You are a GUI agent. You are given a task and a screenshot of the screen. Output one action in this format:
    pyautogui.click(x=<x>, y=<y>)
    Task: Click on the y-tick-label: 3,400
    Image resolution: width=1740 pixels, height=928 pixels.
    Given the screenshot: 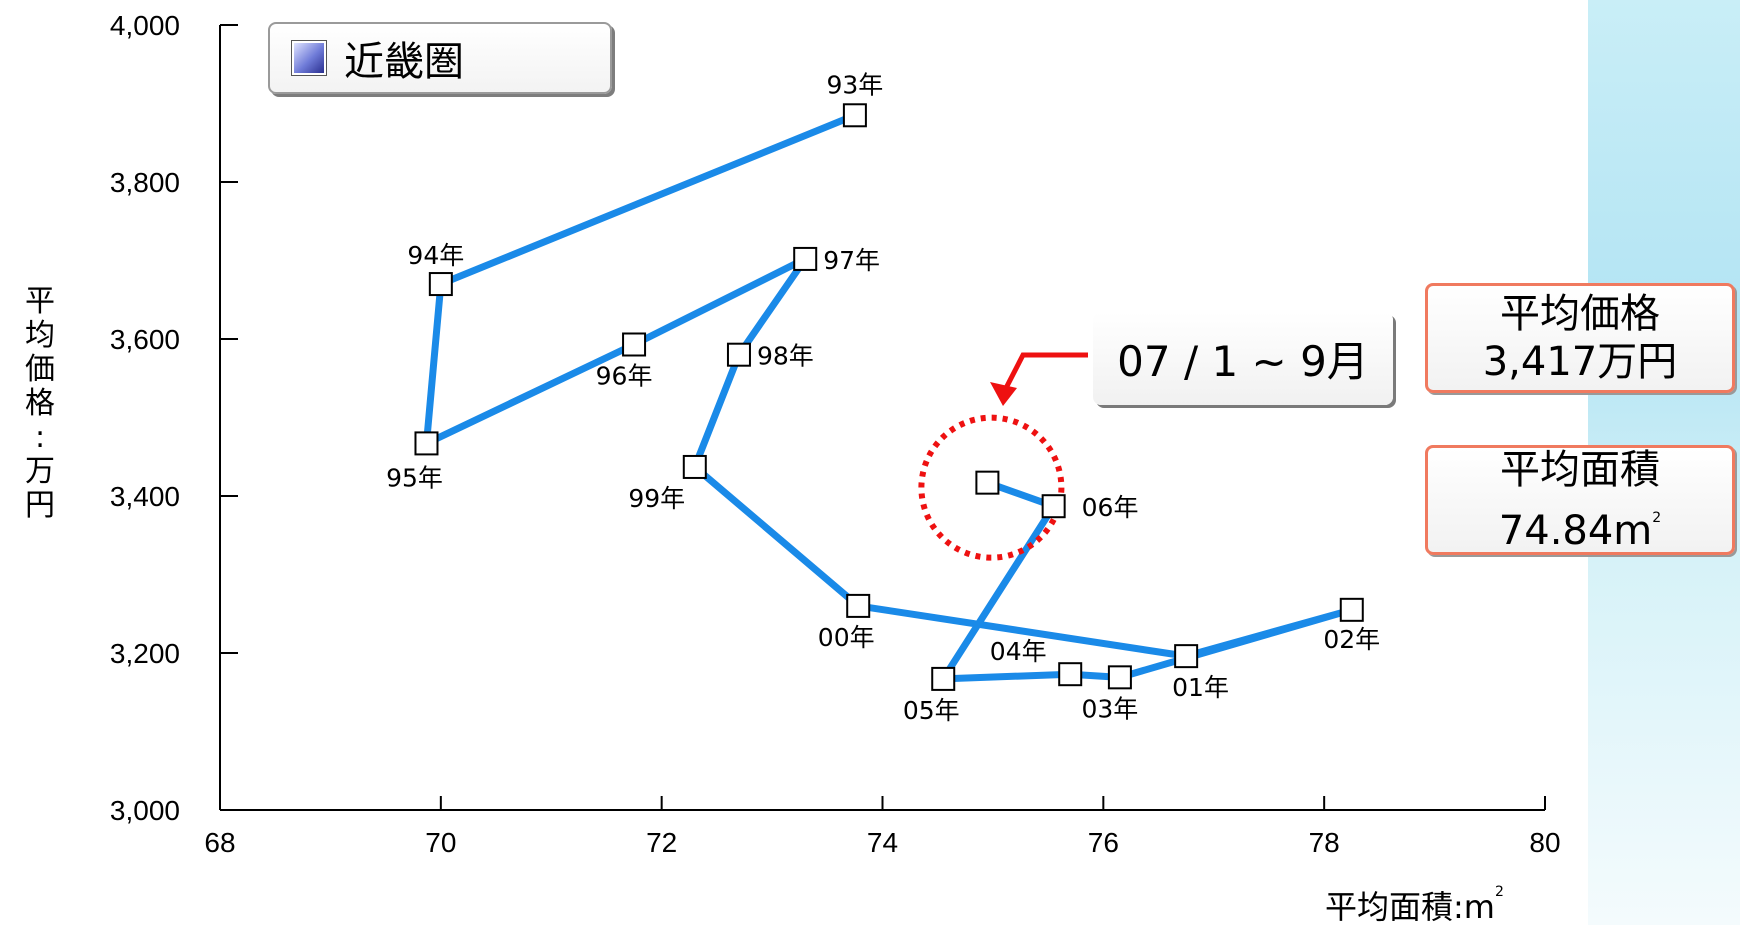 What is the action you would take?
    pyautogui.click(x=145, y=496)
    